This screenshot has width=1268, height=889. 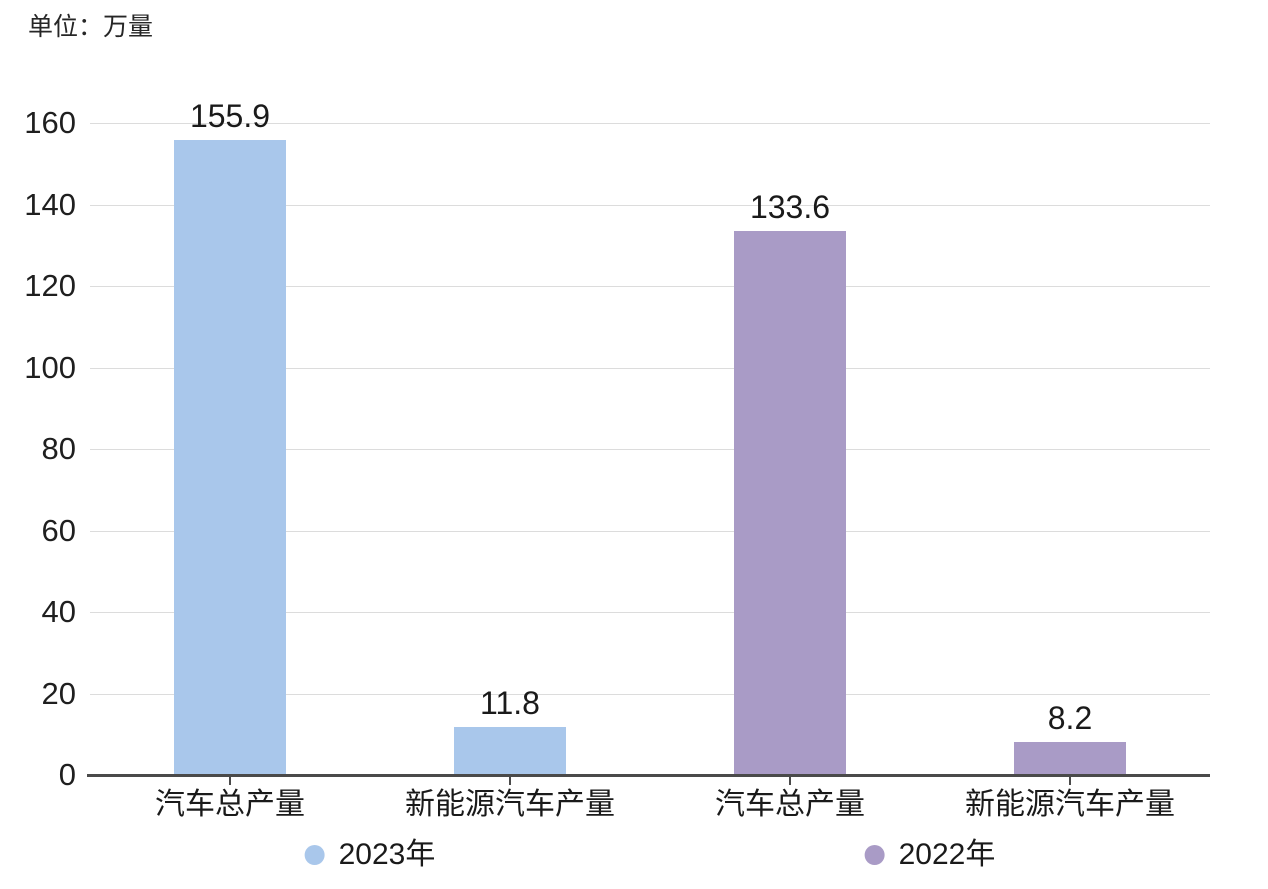 What do you see at coordinates (50, 204) in the screenshot?
I see `y-axis-tick-label: 140` at bounding box center [50, 204].